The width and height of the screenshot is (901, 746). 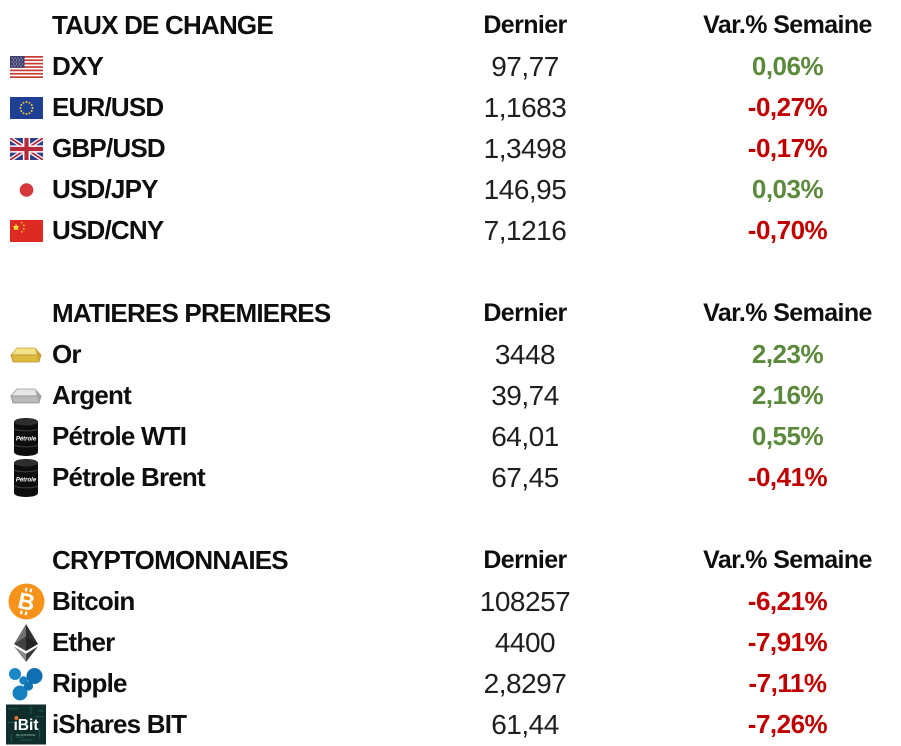 I want to click on instrument-label: Ripple, so click(x=89, y=683).